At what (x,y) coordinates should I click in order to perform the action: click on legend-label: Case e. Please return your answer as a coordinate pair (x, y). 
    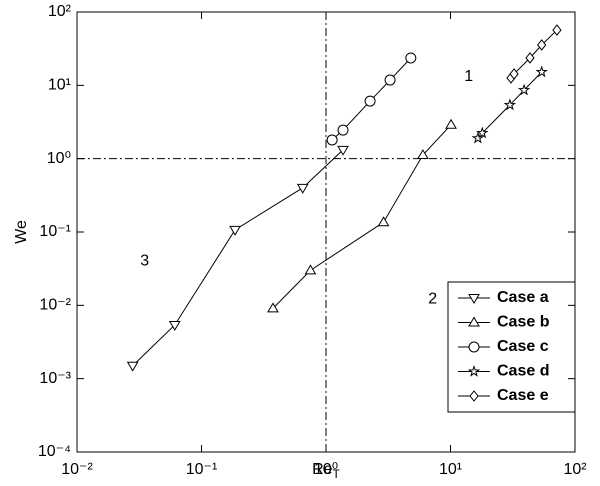
    Looking at the image, I should click on (523, 395).